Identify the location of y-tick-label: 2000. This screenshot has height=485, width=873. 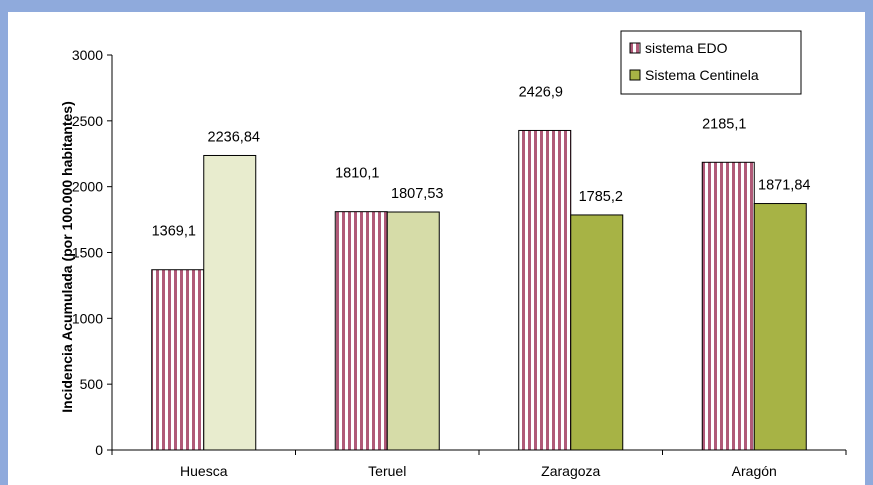
(87, 187).